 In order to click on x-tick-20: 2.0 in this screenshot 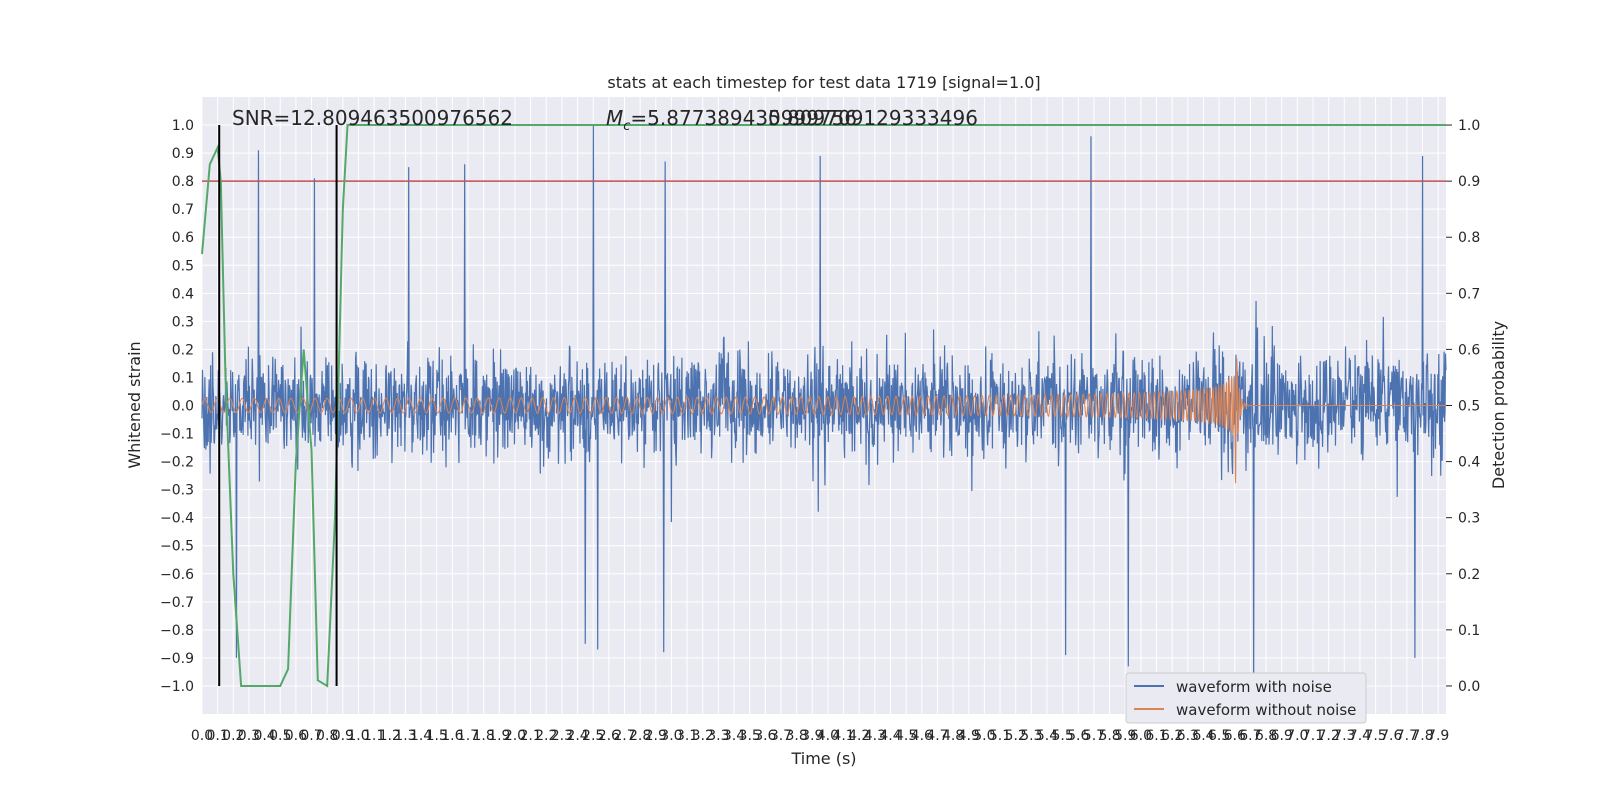, I will do `click(515, 736)`.